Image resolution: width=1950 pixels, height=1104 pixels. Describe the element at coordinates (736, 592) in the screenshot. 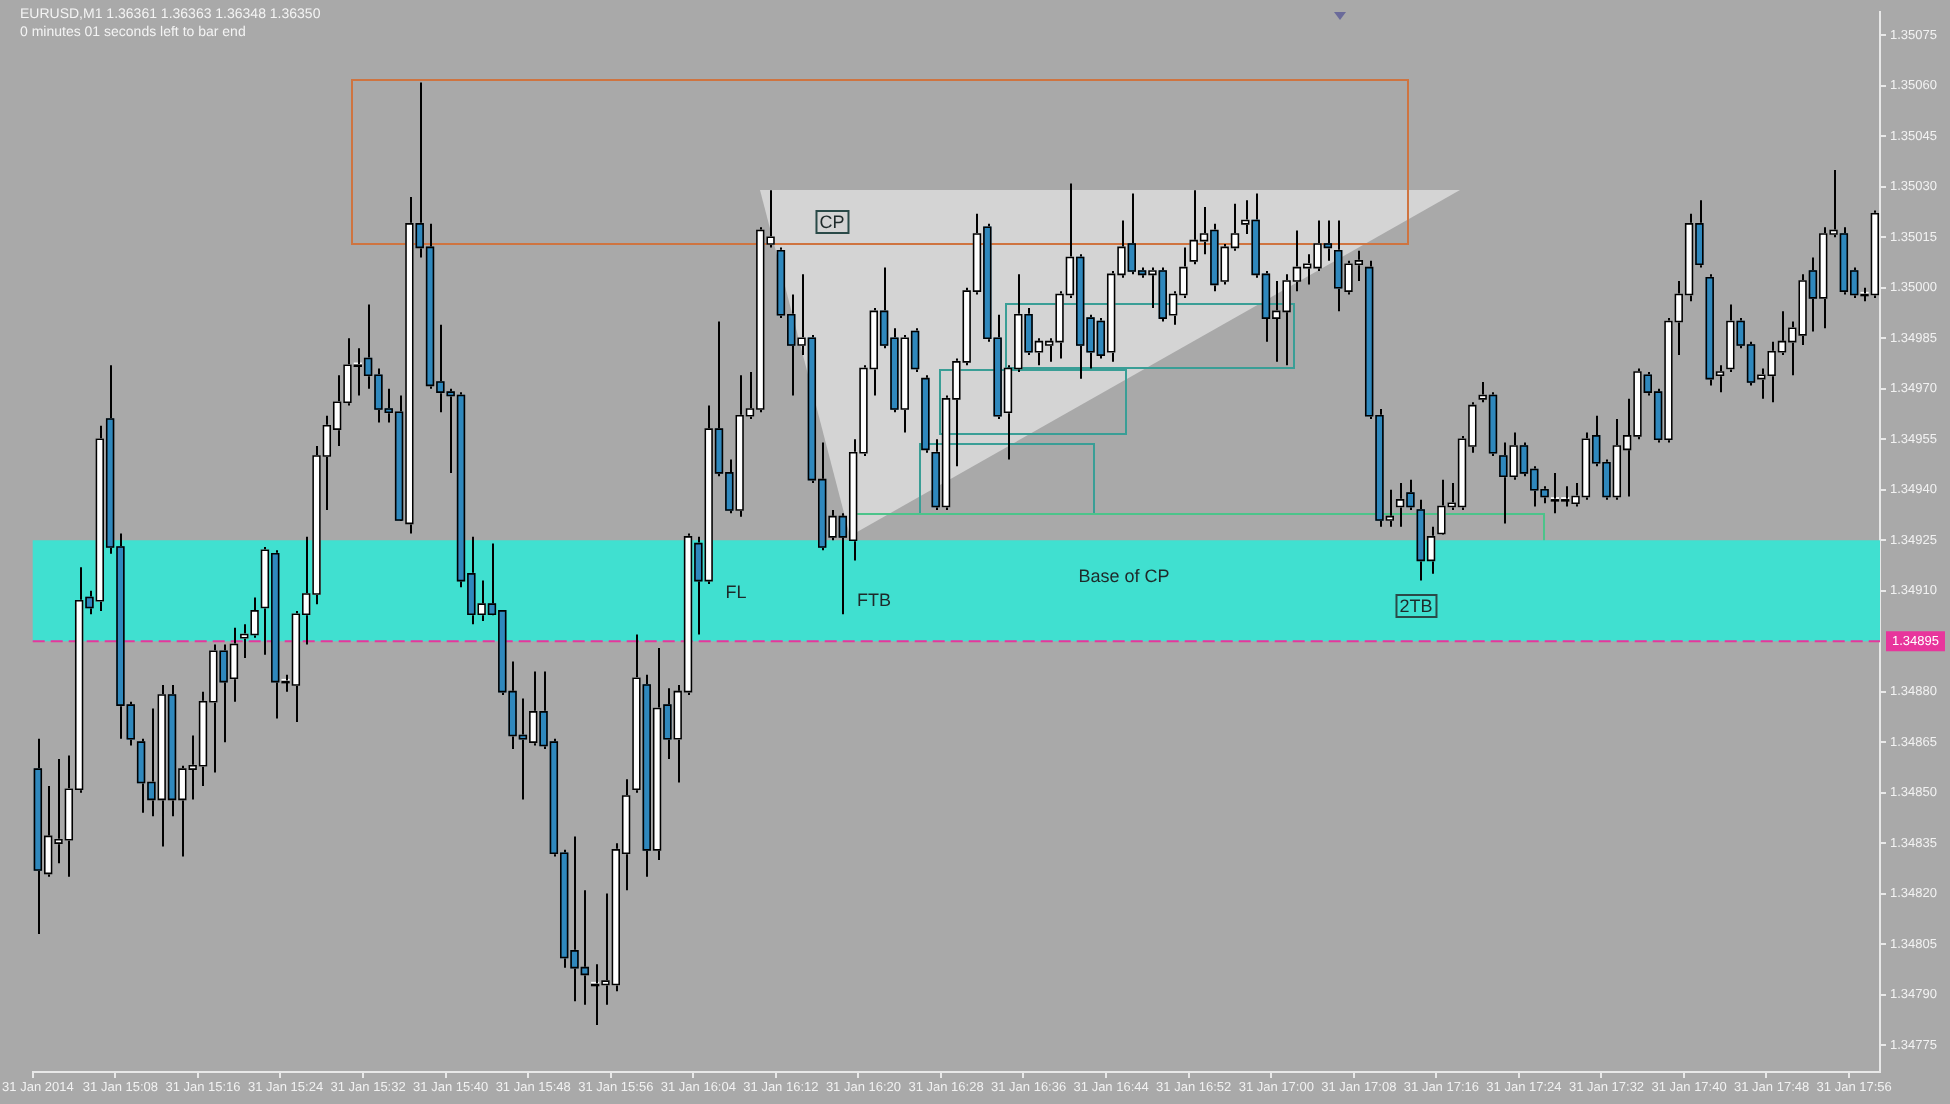

I see `annotation: FL` at that location.